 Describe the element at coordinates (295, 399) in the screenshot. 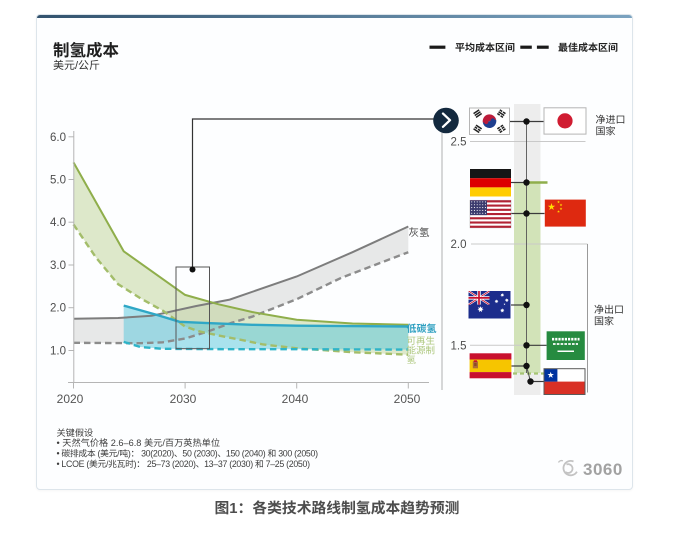

I see `svg-text: 2040` at that location.